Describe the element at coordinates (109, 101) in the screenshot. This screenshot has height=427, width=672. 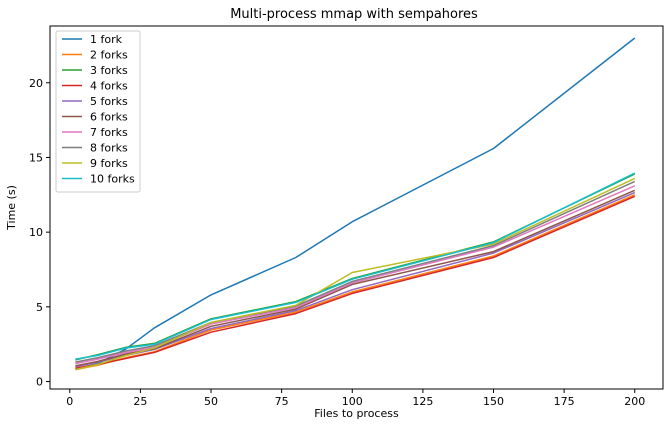
I see `legend-label: 5 forks` at that location.